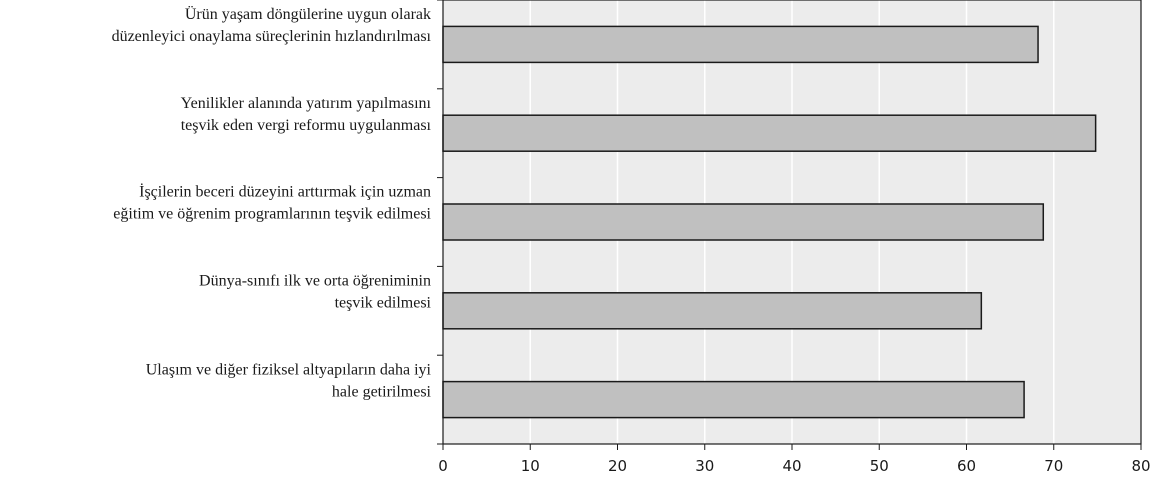 This screenshot has width=1150, height=478. I want to click on x-tick-label: 20, so click(617, 466).